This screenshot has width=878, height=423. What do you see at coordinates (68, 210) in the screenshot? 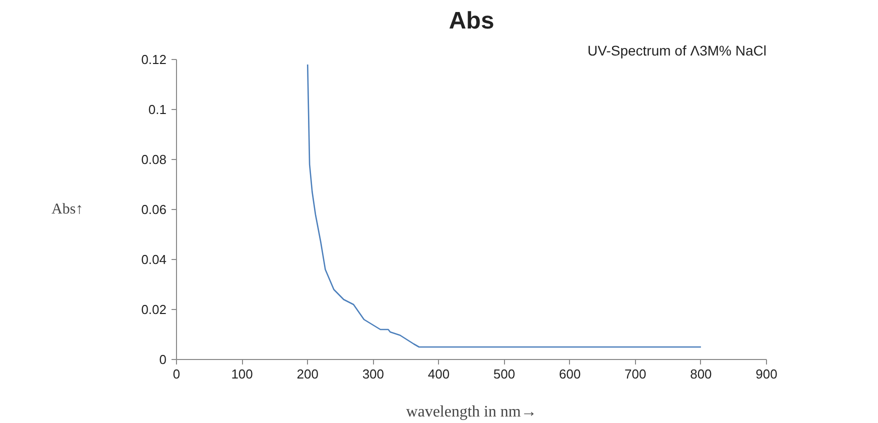
I see `y-axis-title: Abs↑` at bounding box center [68, 210].